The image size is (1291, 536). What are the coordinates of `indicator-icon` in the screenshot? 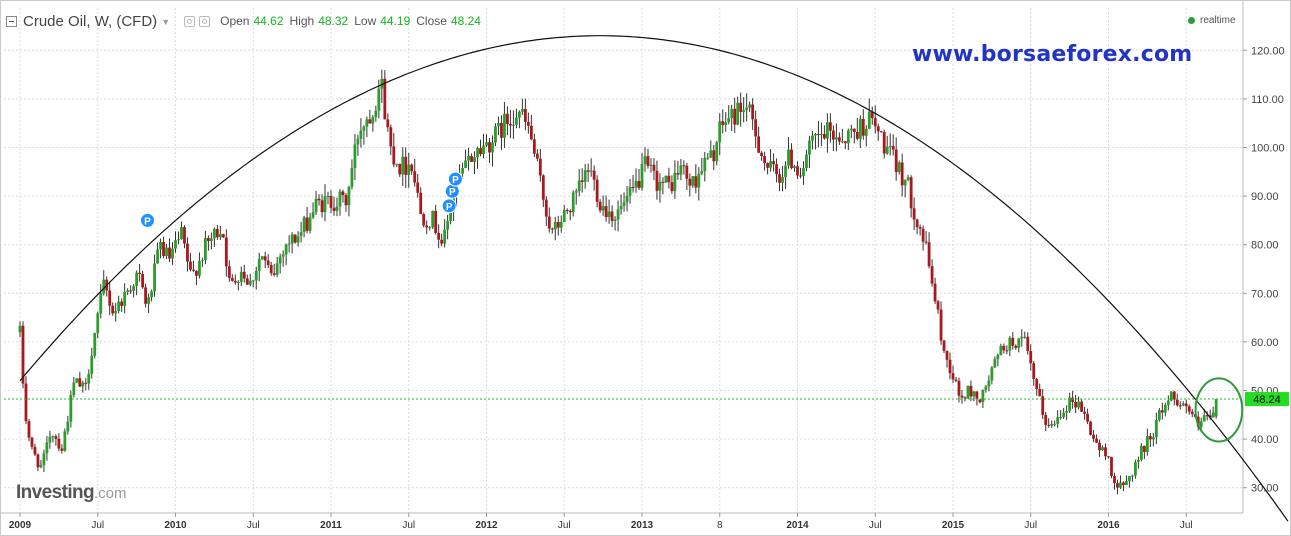 It's located at (205, 21).